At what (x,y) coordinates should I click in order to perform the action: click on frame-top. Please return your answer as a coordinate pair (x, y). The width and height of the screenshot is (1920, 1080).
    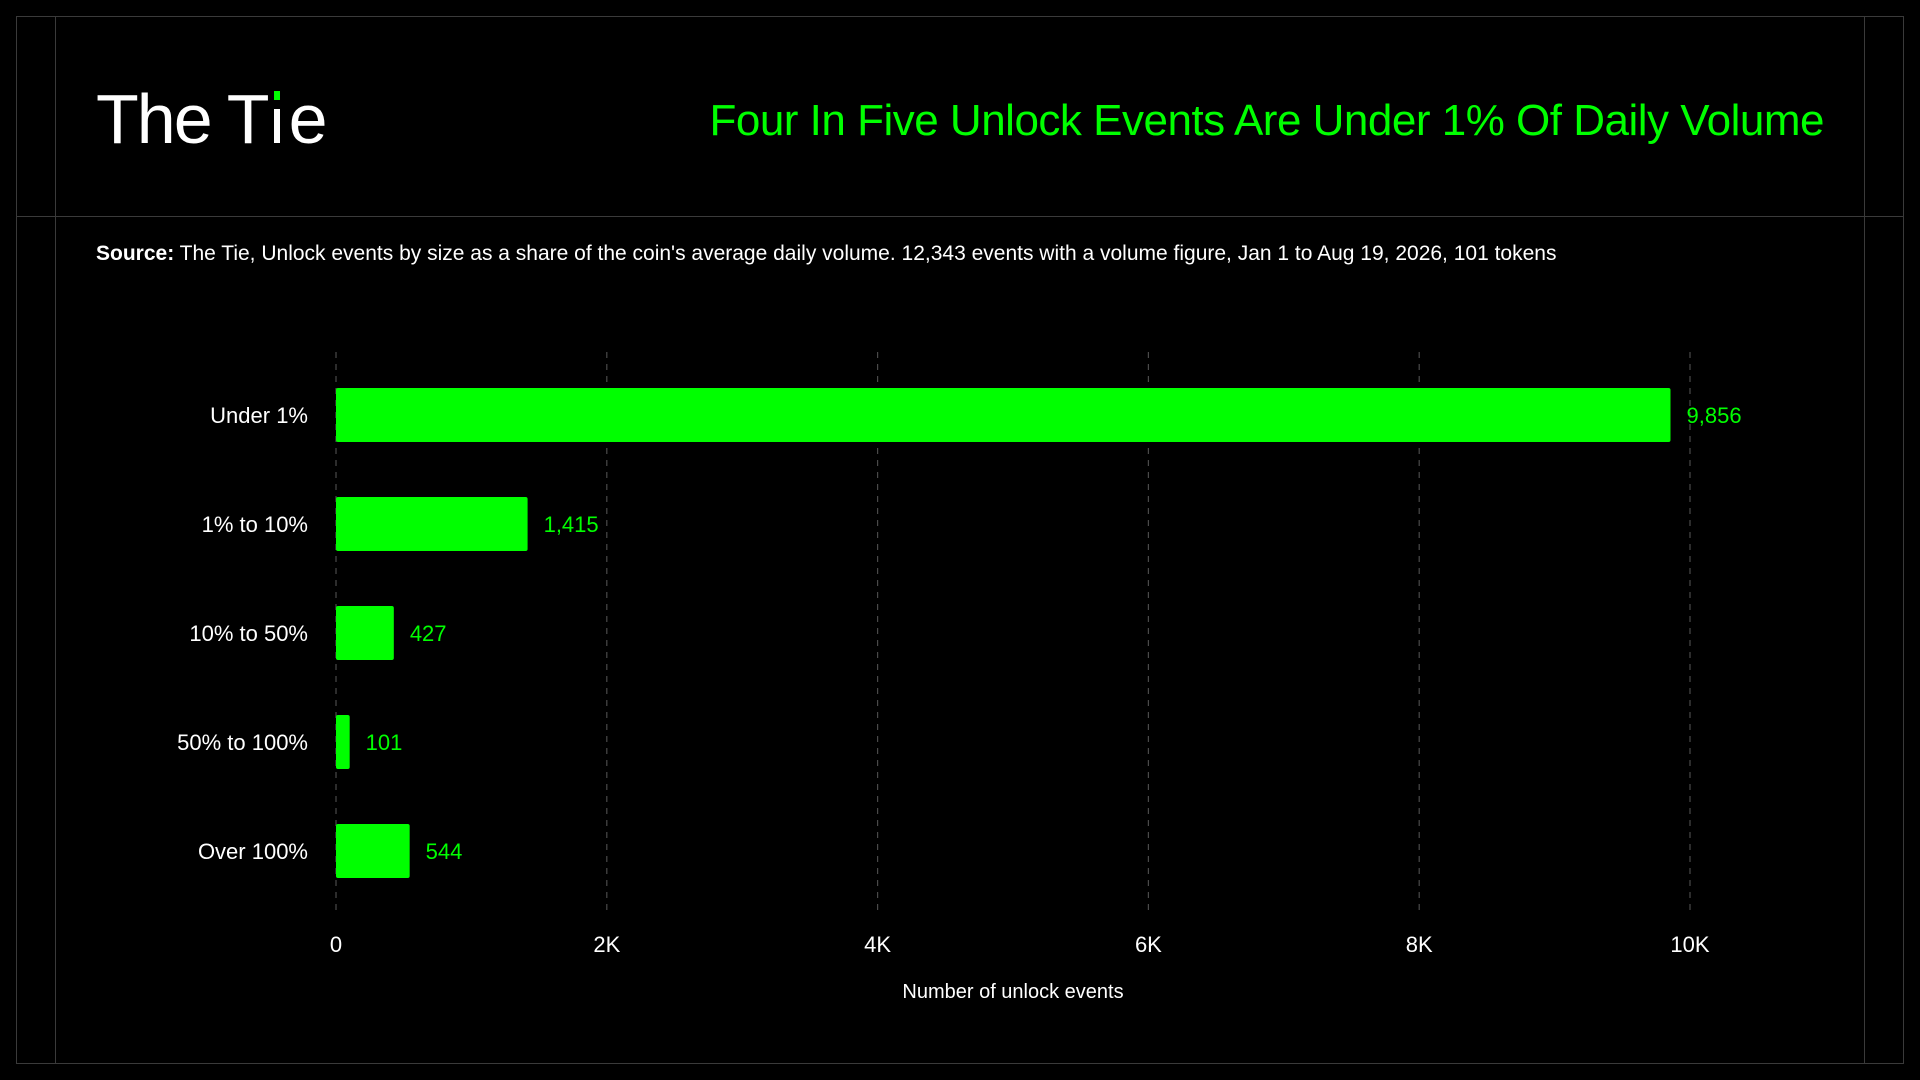
    Looking at the image, I should click on (960, 16).